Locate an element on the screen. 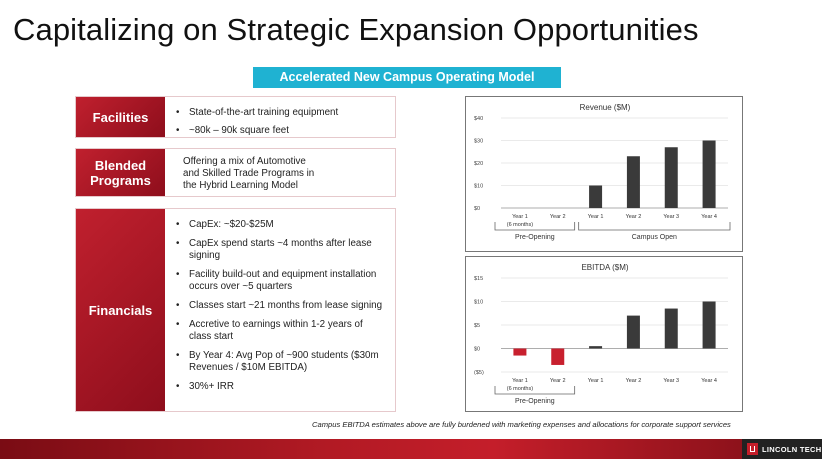 Image resolution: width=822 pixels, height=459 pixels. group-label: Campus Open is located at coordinates (654, 237).